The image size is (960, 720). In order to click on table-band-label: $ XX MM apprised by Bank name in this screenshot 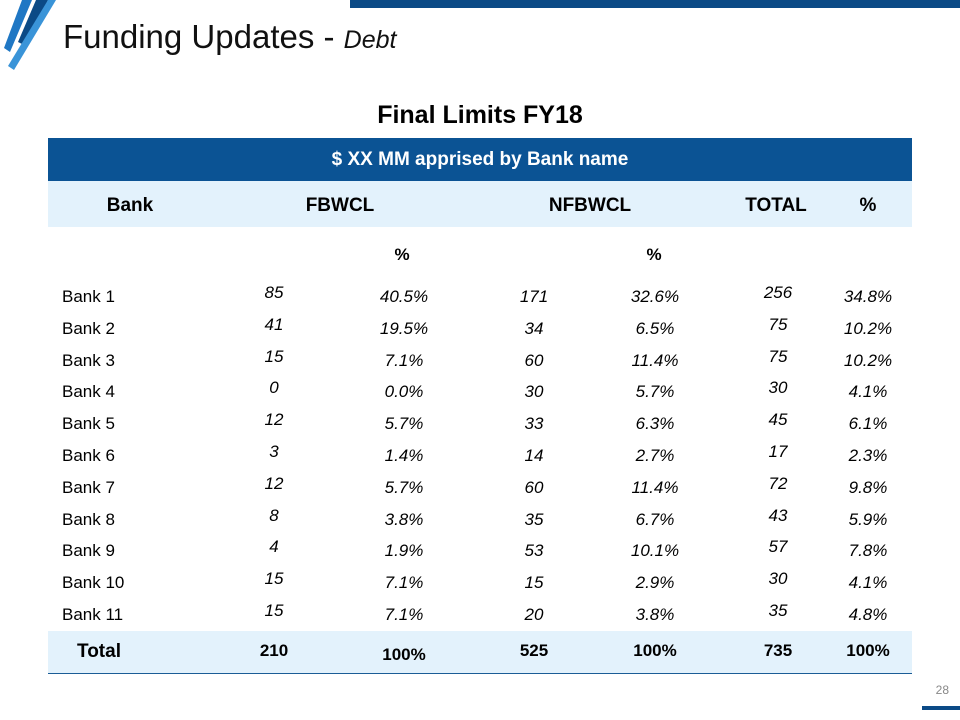, I will do `click(480, 159)`.